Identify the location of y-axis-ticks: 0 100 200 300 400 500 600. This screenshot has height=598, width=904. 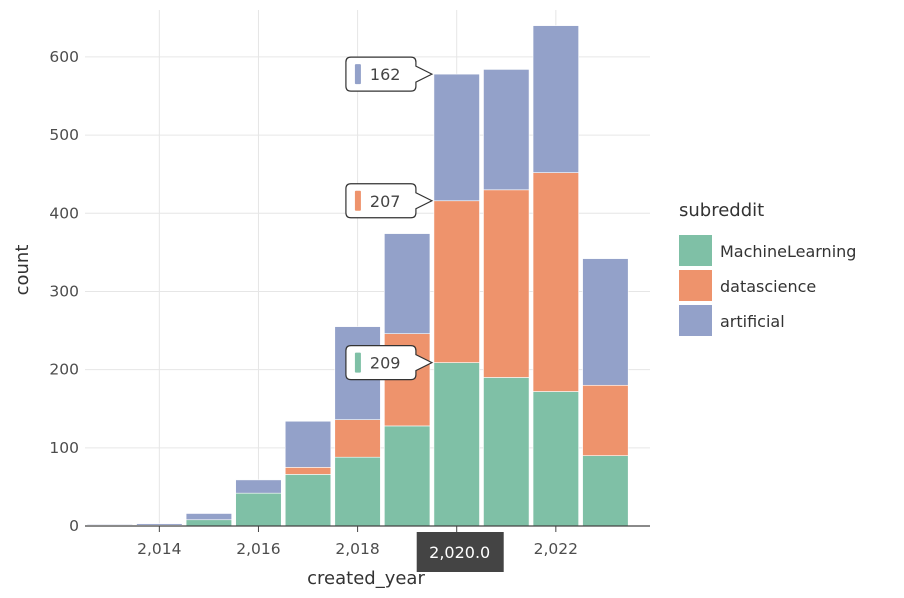
(64, 291).